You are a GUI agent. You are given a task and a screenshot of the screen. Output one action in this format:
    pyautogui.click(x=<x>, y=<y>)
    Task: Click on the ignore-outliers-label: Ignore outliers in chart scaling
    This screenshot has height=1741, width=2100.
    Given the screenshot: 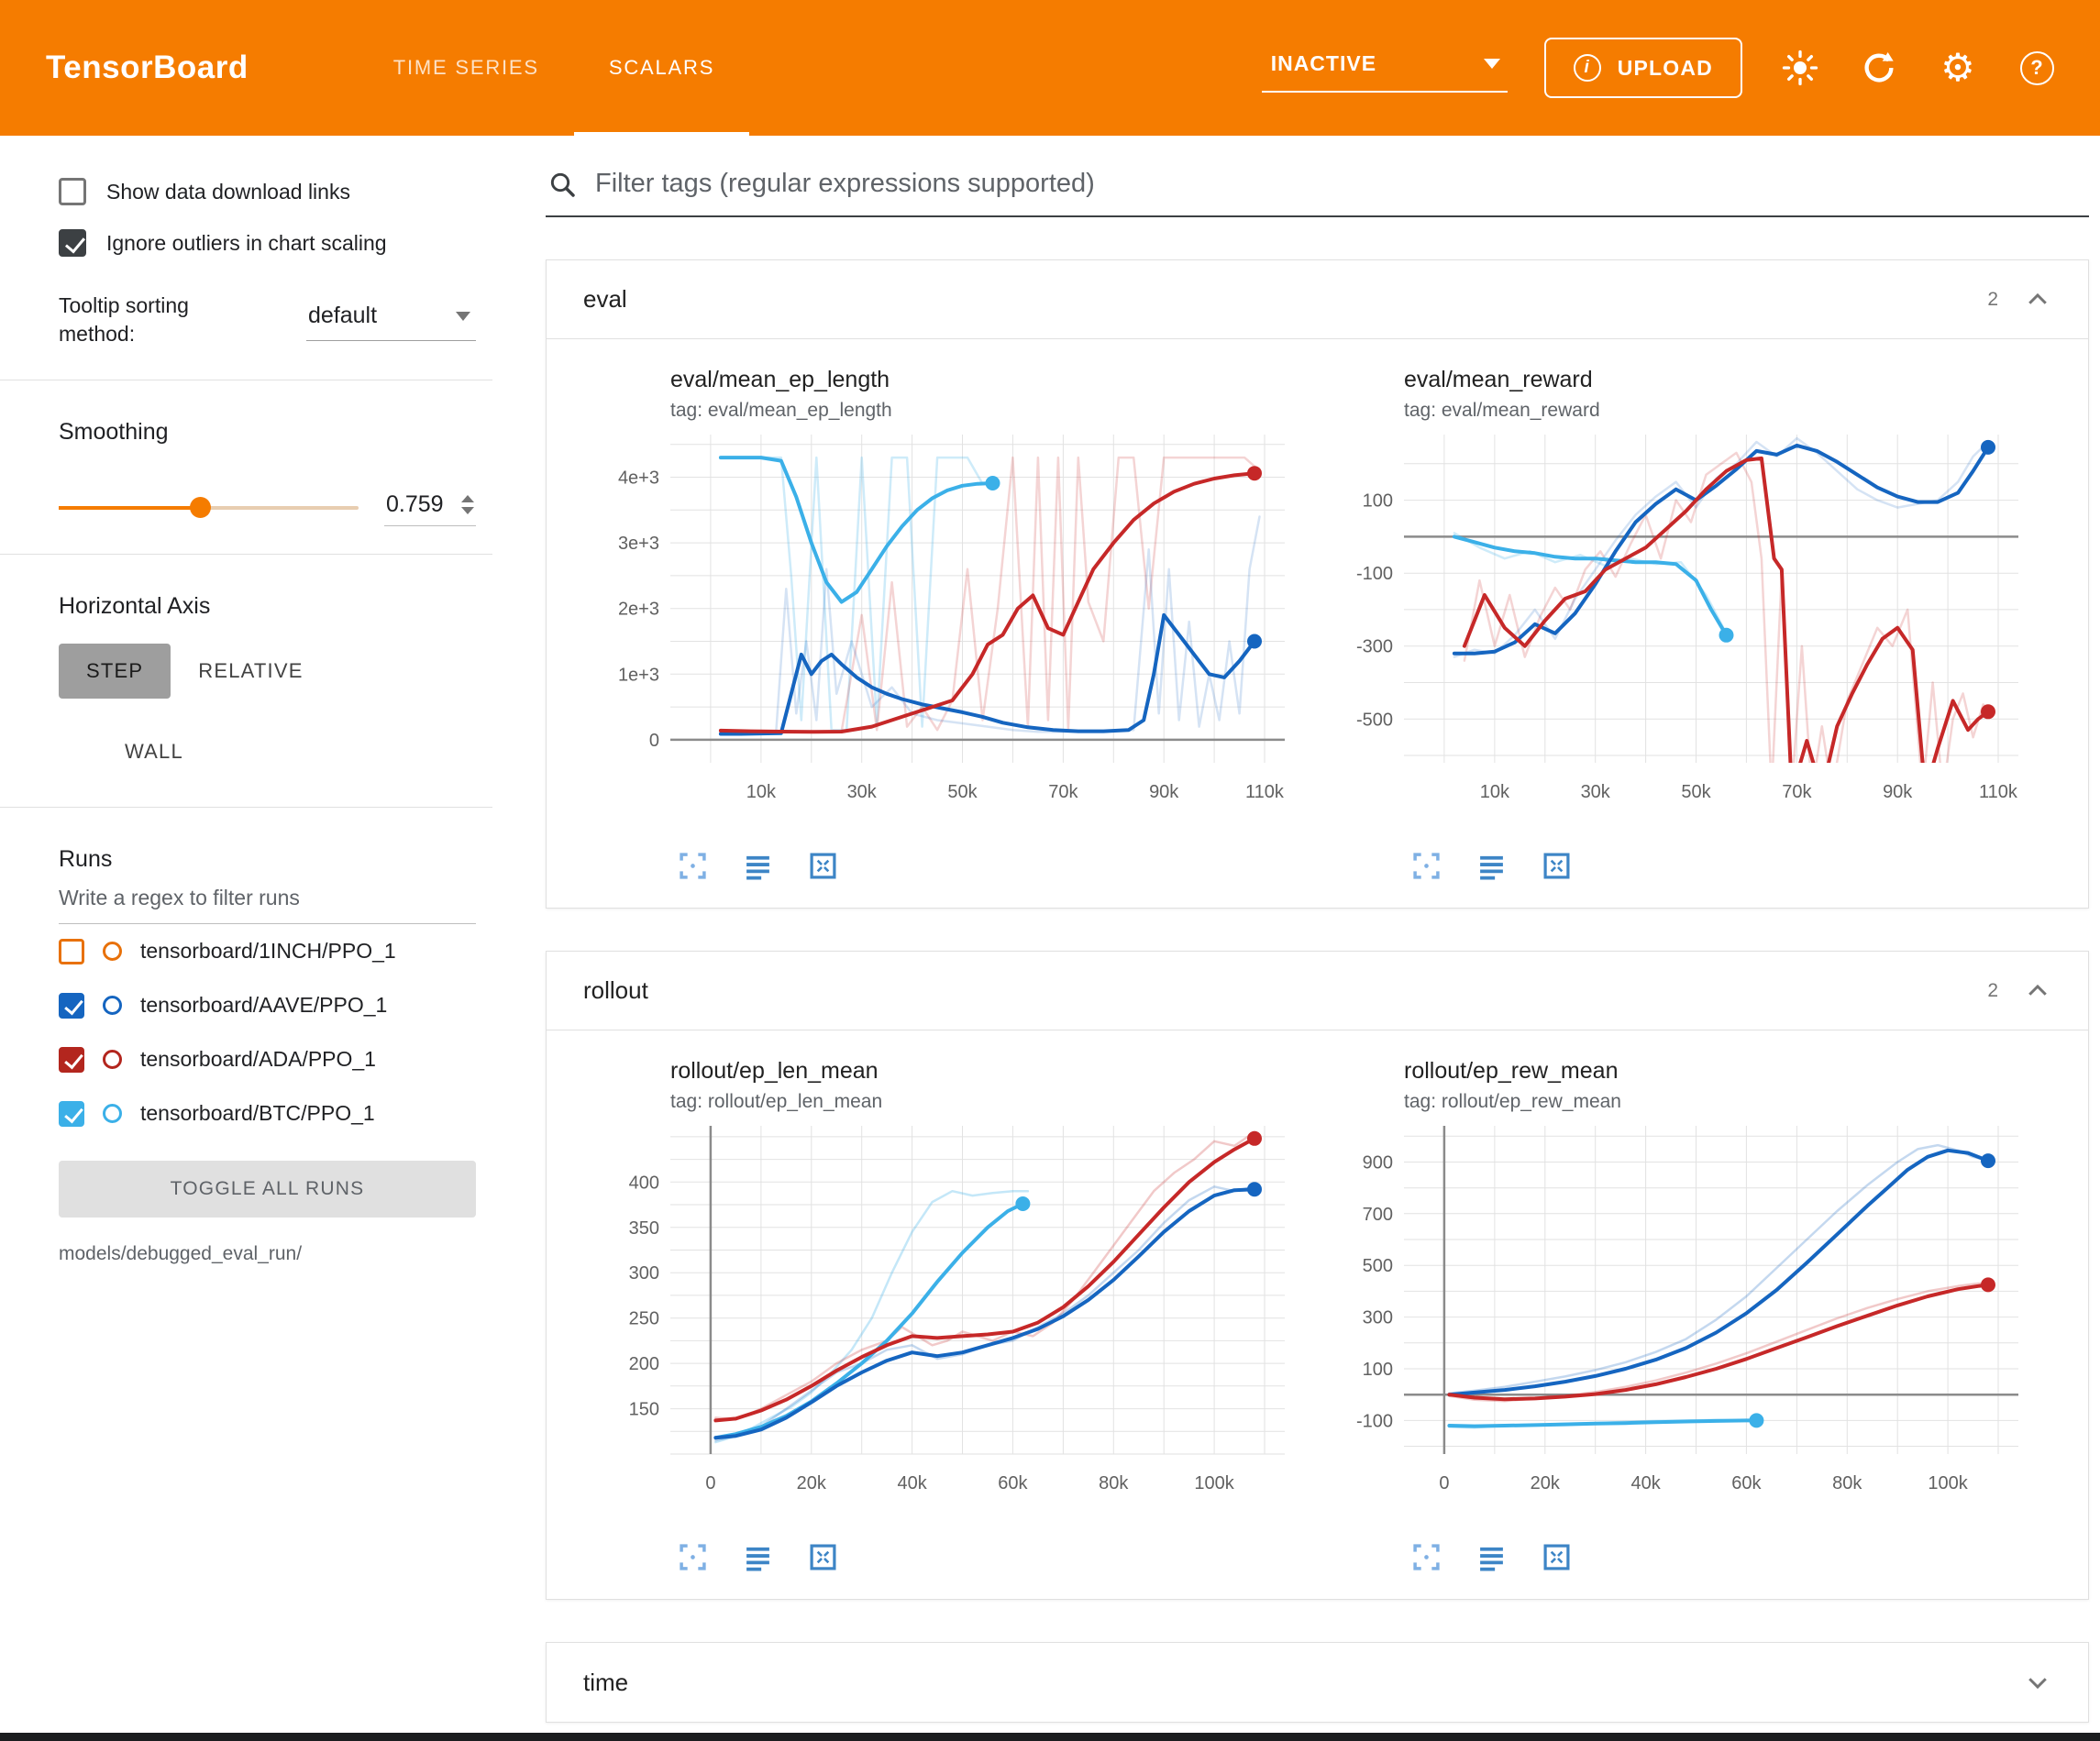 What is the action you would take?
    pyautogui.click(x=246, y=243)
    